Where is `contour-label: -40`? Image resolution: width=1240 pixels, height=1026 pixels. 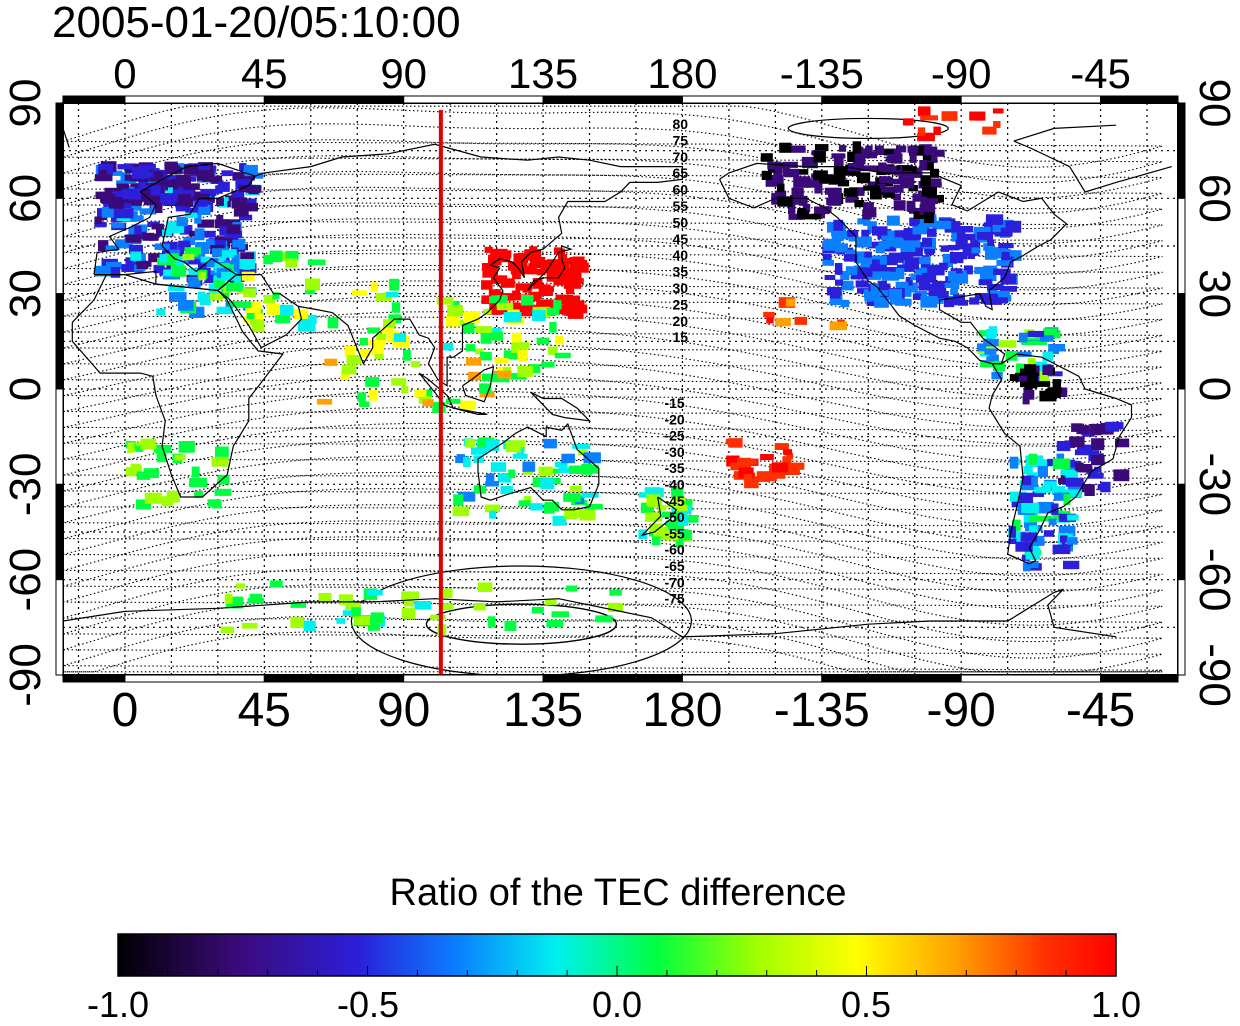
contour-label: -40 is located at coordinates (674, 485).